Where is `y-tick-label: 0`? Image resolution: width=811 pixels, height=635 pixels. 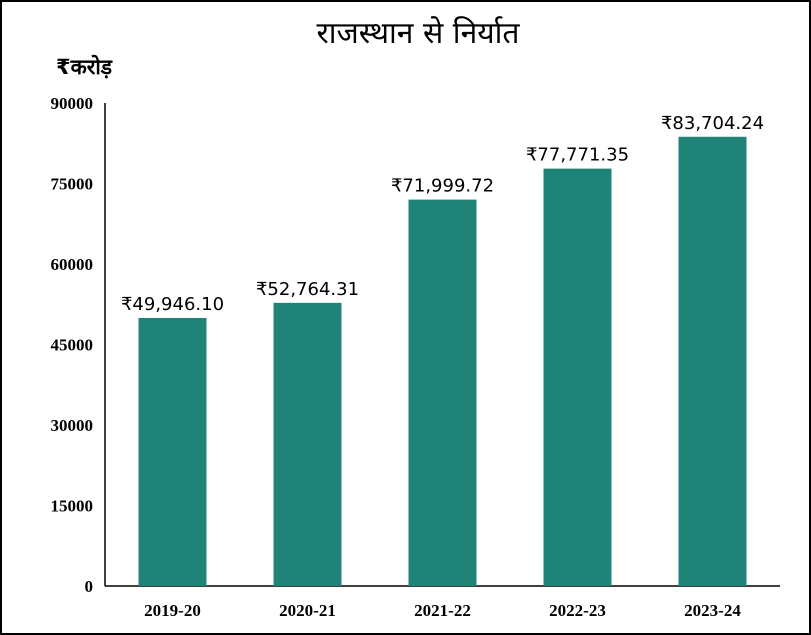 y-tick-label: 0 is located at coordinates (89, 586).